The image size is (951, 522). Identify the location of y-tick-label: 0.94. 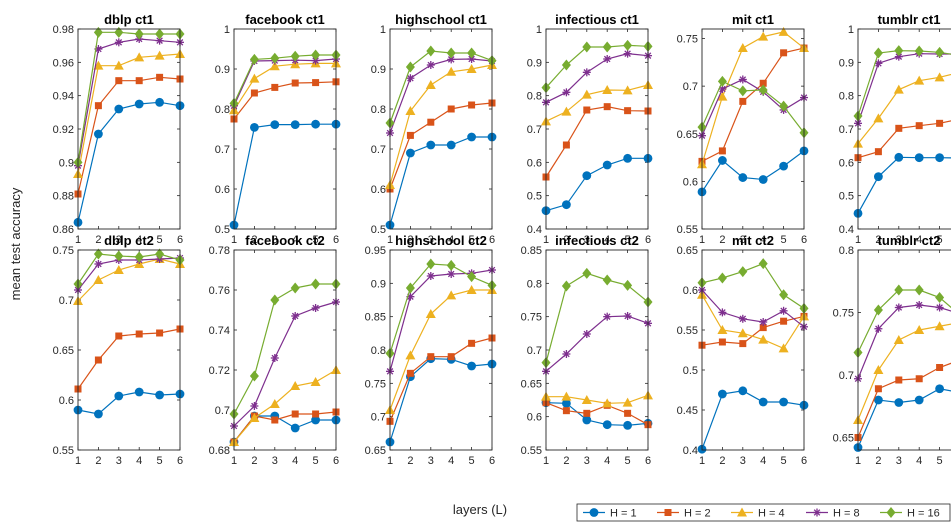
(63, 97).